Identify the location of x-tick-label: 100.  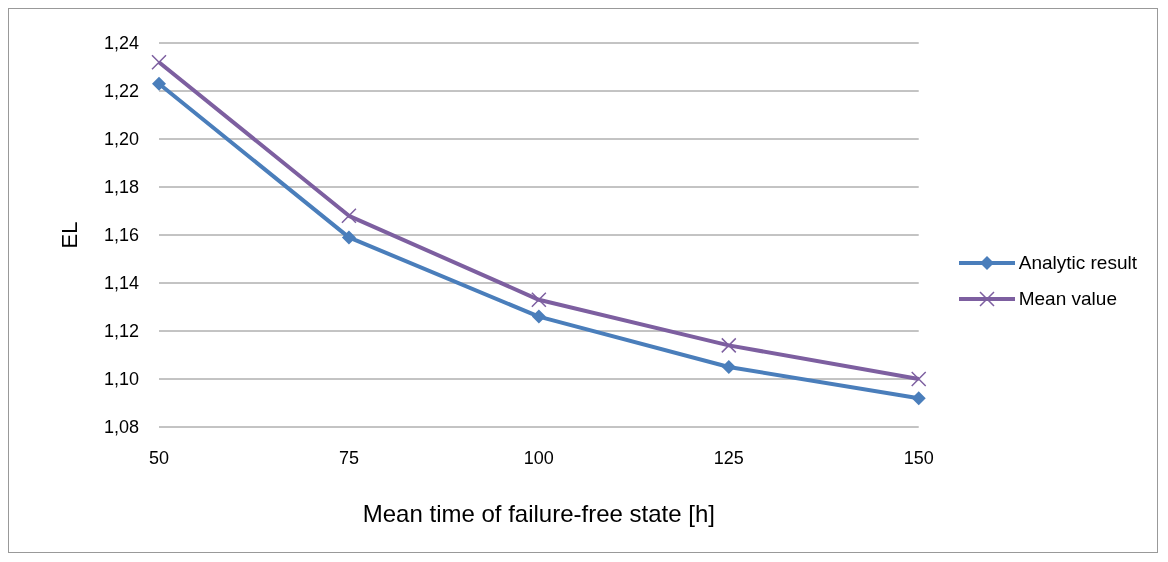
(538, 457).